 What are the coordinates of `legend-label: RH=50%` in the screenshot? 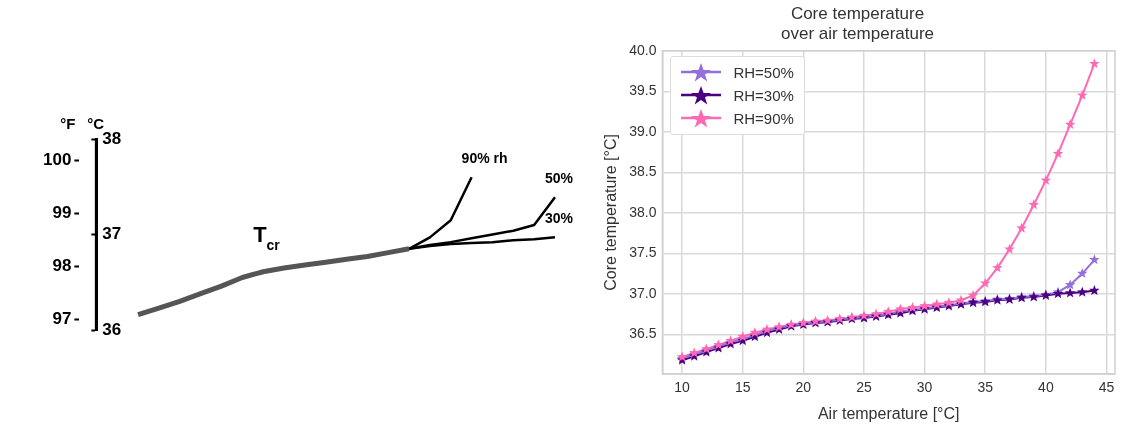 It's located at (763, 72).